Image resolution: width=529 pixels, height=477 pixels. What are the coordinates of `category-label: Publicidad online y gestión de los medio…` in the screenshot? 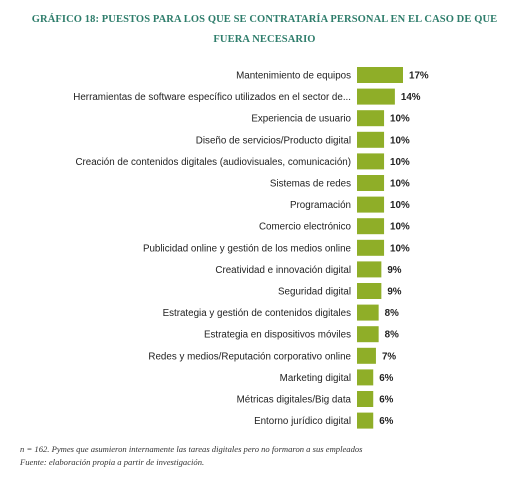 It's located at (247, 248).